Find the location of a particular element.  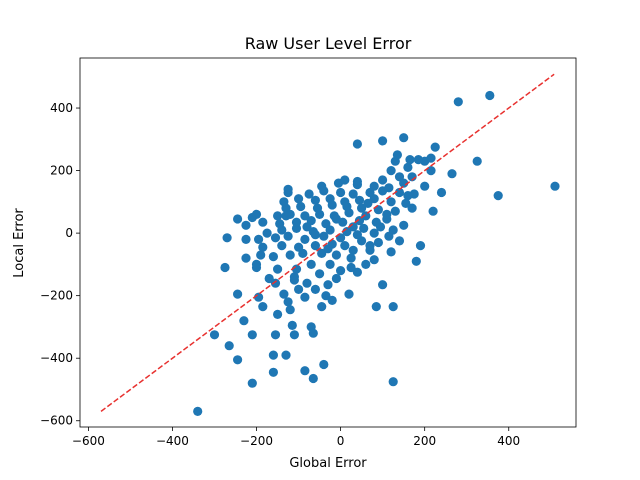

y-tick-label: −400 is located at coordinates (56, 358).